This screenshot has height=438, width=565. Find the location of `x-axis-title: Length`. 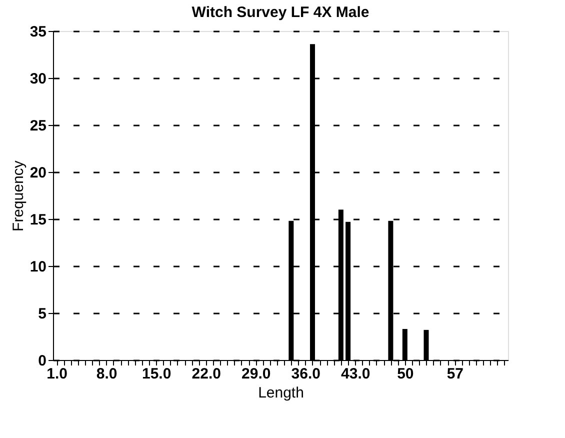

x-axis-title: Length is located at coordinates (281, 393).